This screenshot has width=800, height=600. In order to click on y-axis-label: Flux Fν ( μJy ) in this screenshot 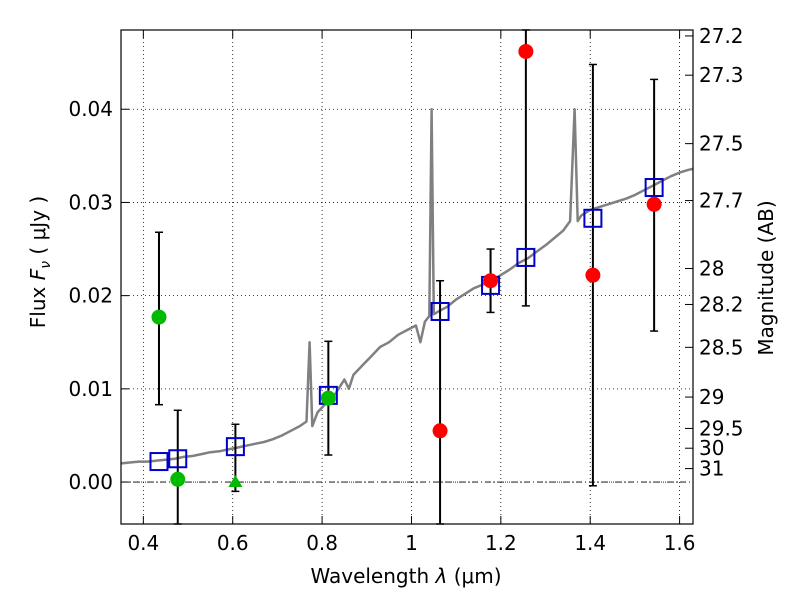, I will do `click(40, 262)`.